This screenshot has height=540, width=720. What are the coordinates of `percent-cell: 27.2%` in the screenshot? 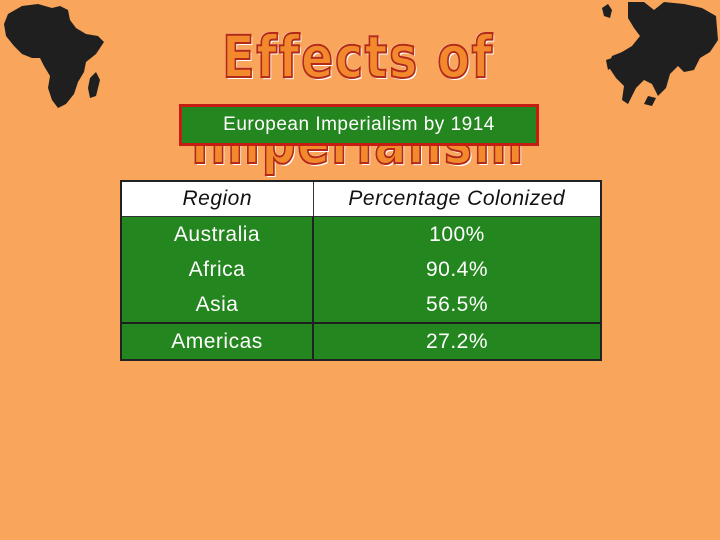 It's located at (457, 341).